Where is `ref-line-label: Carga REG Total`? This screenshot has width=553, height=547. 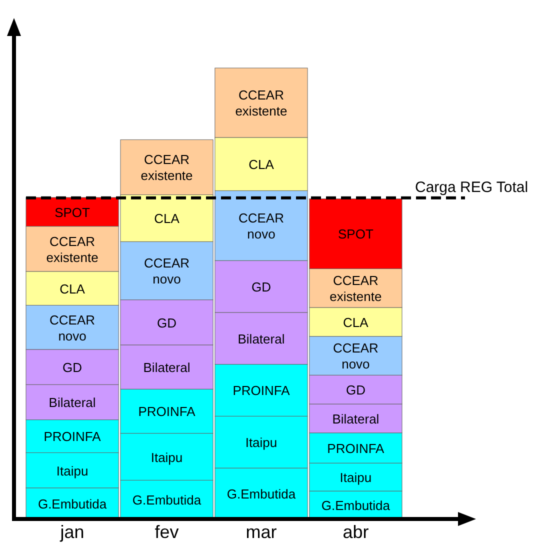
ref-line-label: Carga REG Total is located at coordinates (471, 187).